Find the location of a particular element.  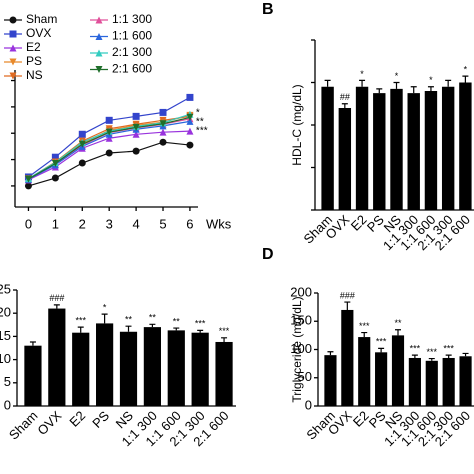

x-tick-label: 6 is located at coordinates (189, 223).